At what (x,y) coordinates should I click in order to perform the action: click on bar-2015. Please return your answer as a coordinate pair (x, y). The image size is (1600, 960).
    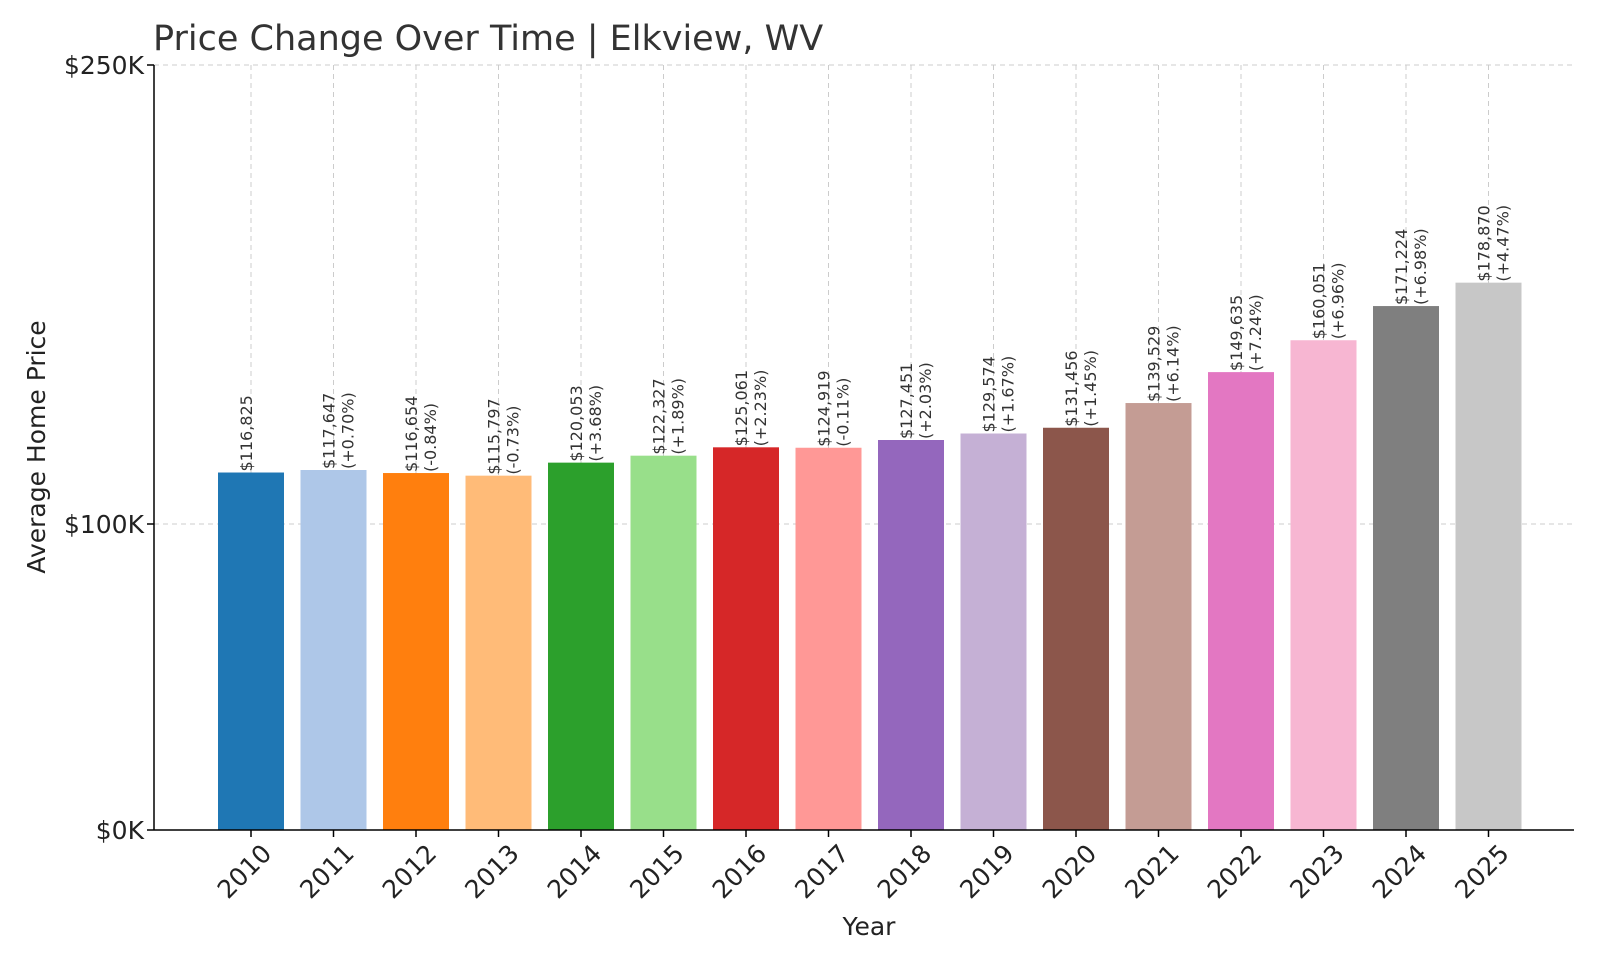
    Looking at the image, I should click on (663, 642).